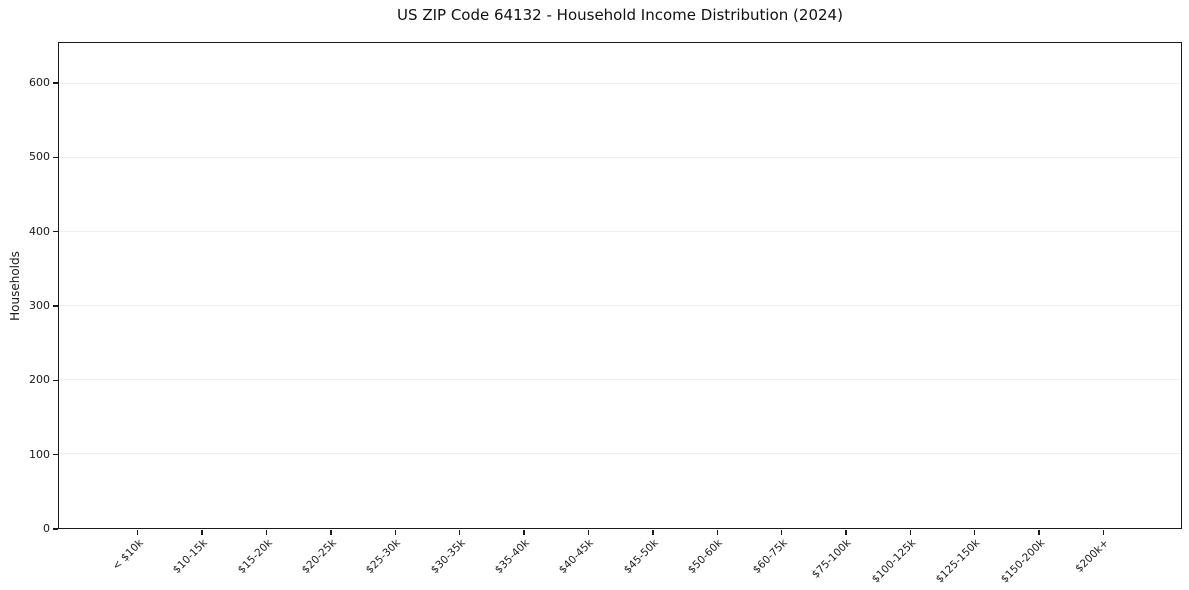 This screenshot has width=1189, height=590. Describe the element at coordinates (39, 305) in the screenshot. I see `y-tick-label-300: 300` at that location.